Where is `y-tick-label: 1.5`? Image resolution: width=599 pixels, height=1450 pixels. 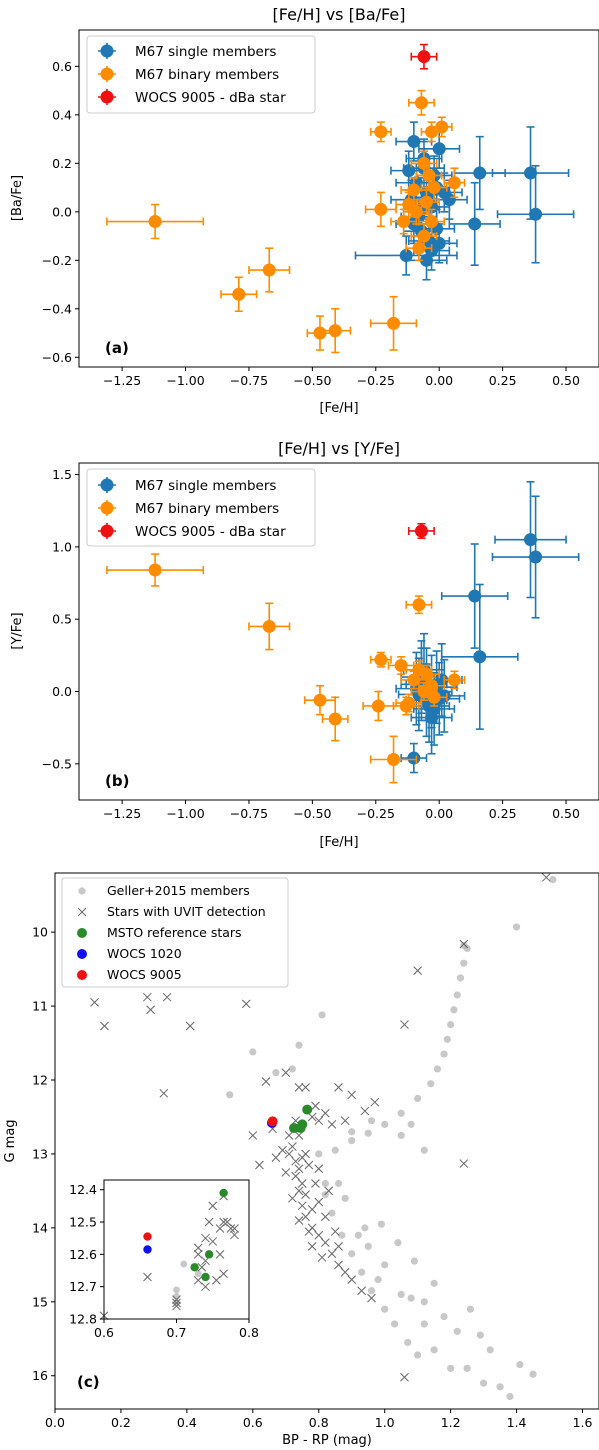
y-tick-label: 1.5 is located at coordinates (62, 474).